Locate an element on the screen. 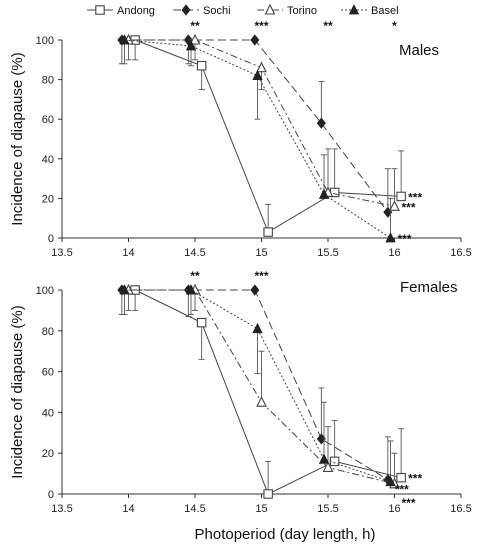  end-significance-basel: *** is located at coordinates (405, 239).